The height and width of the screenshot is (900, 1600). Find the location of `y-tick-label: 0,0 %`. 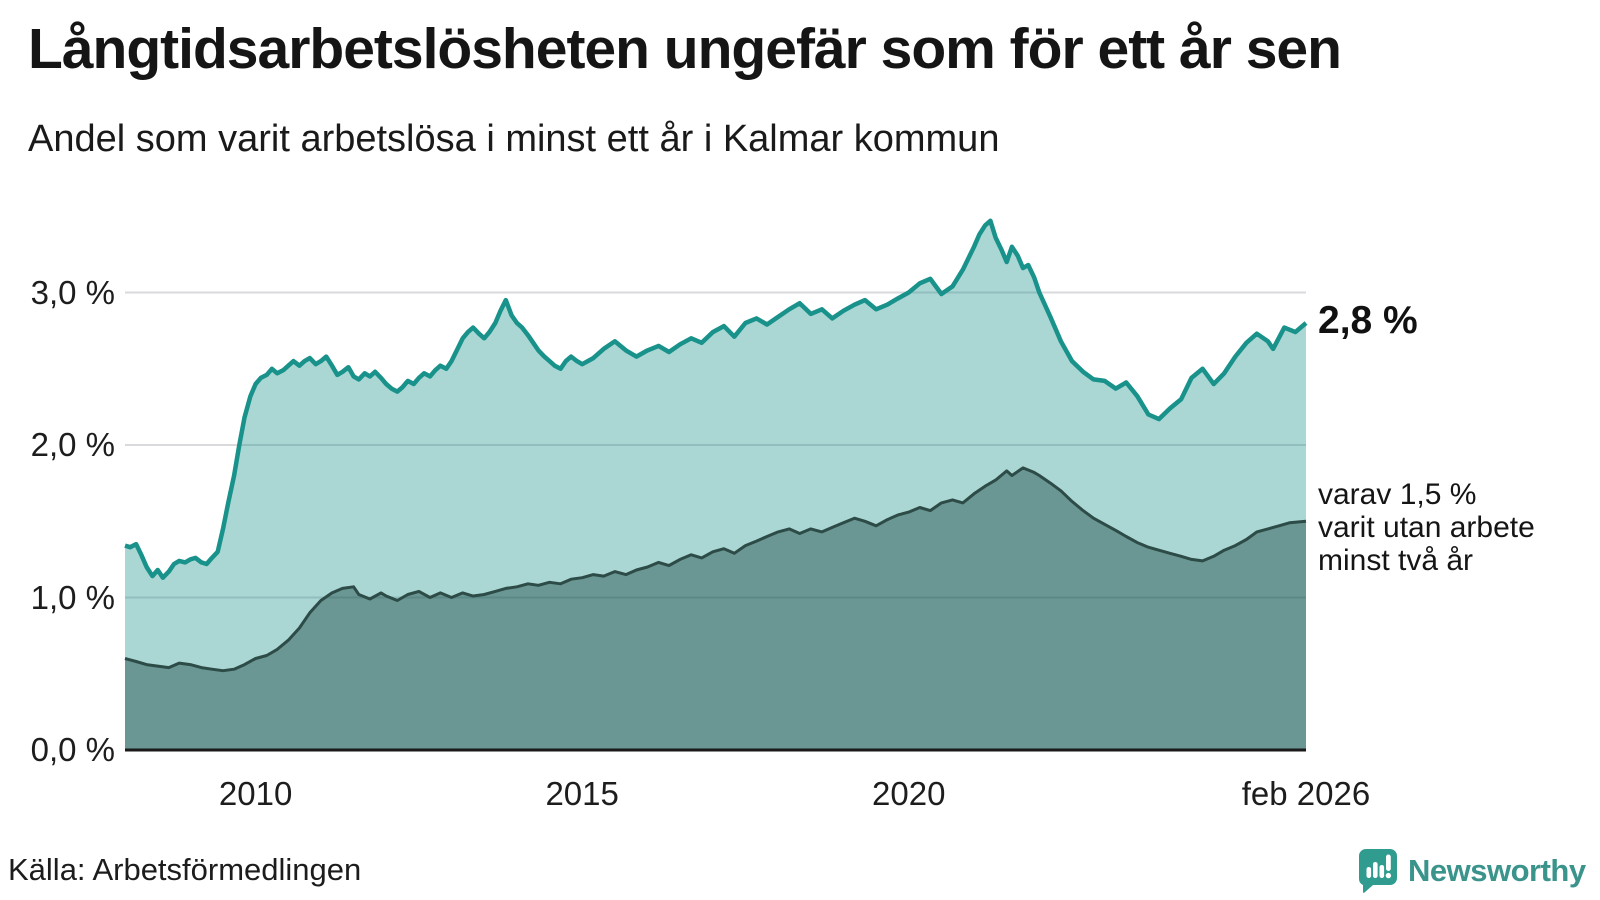

y-tick-label: 0,0 % is located at coordinates (72, 749).